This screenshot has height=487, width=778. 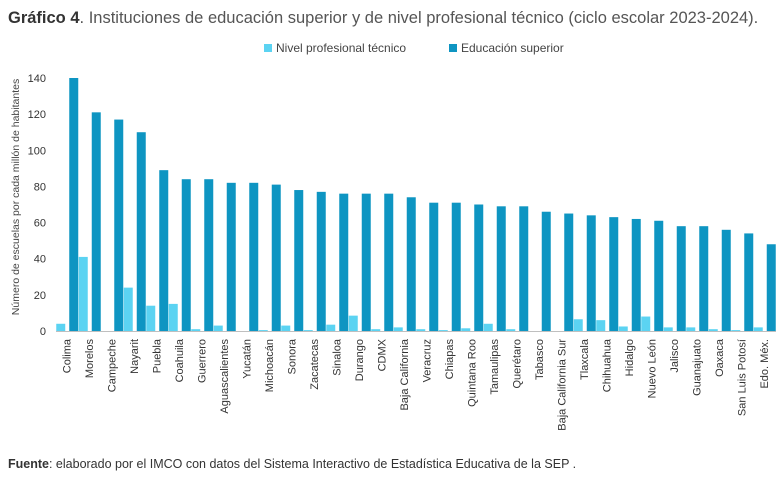 I want to click on x-tick-label: Quintana Roo, so click(x=472, y=373).